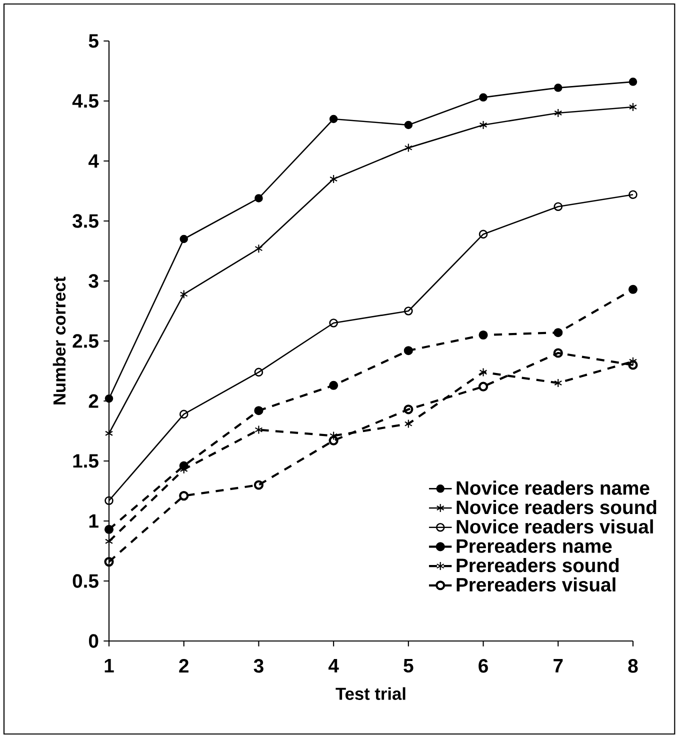 The image size is (679, 738). I want to click on x-tick-label: 5, so click(409, 666).